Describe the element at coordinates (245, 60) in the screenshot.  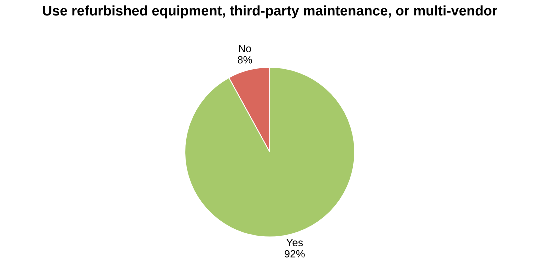
I see `data-label: 8%` at that location.